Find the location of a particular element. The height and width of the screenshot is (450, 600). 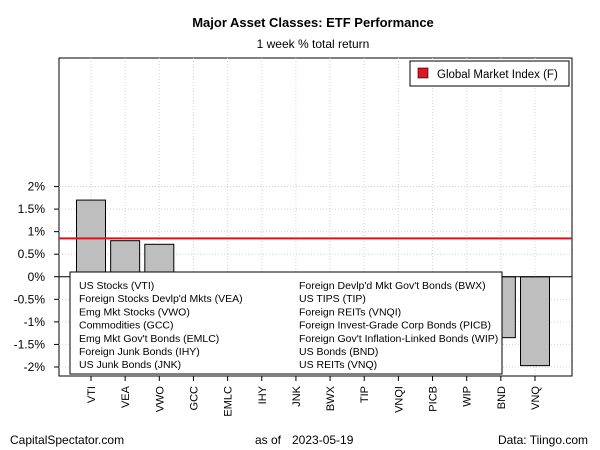

key-entry: US REITs (VNQ) is located at coordinates (338, 365).